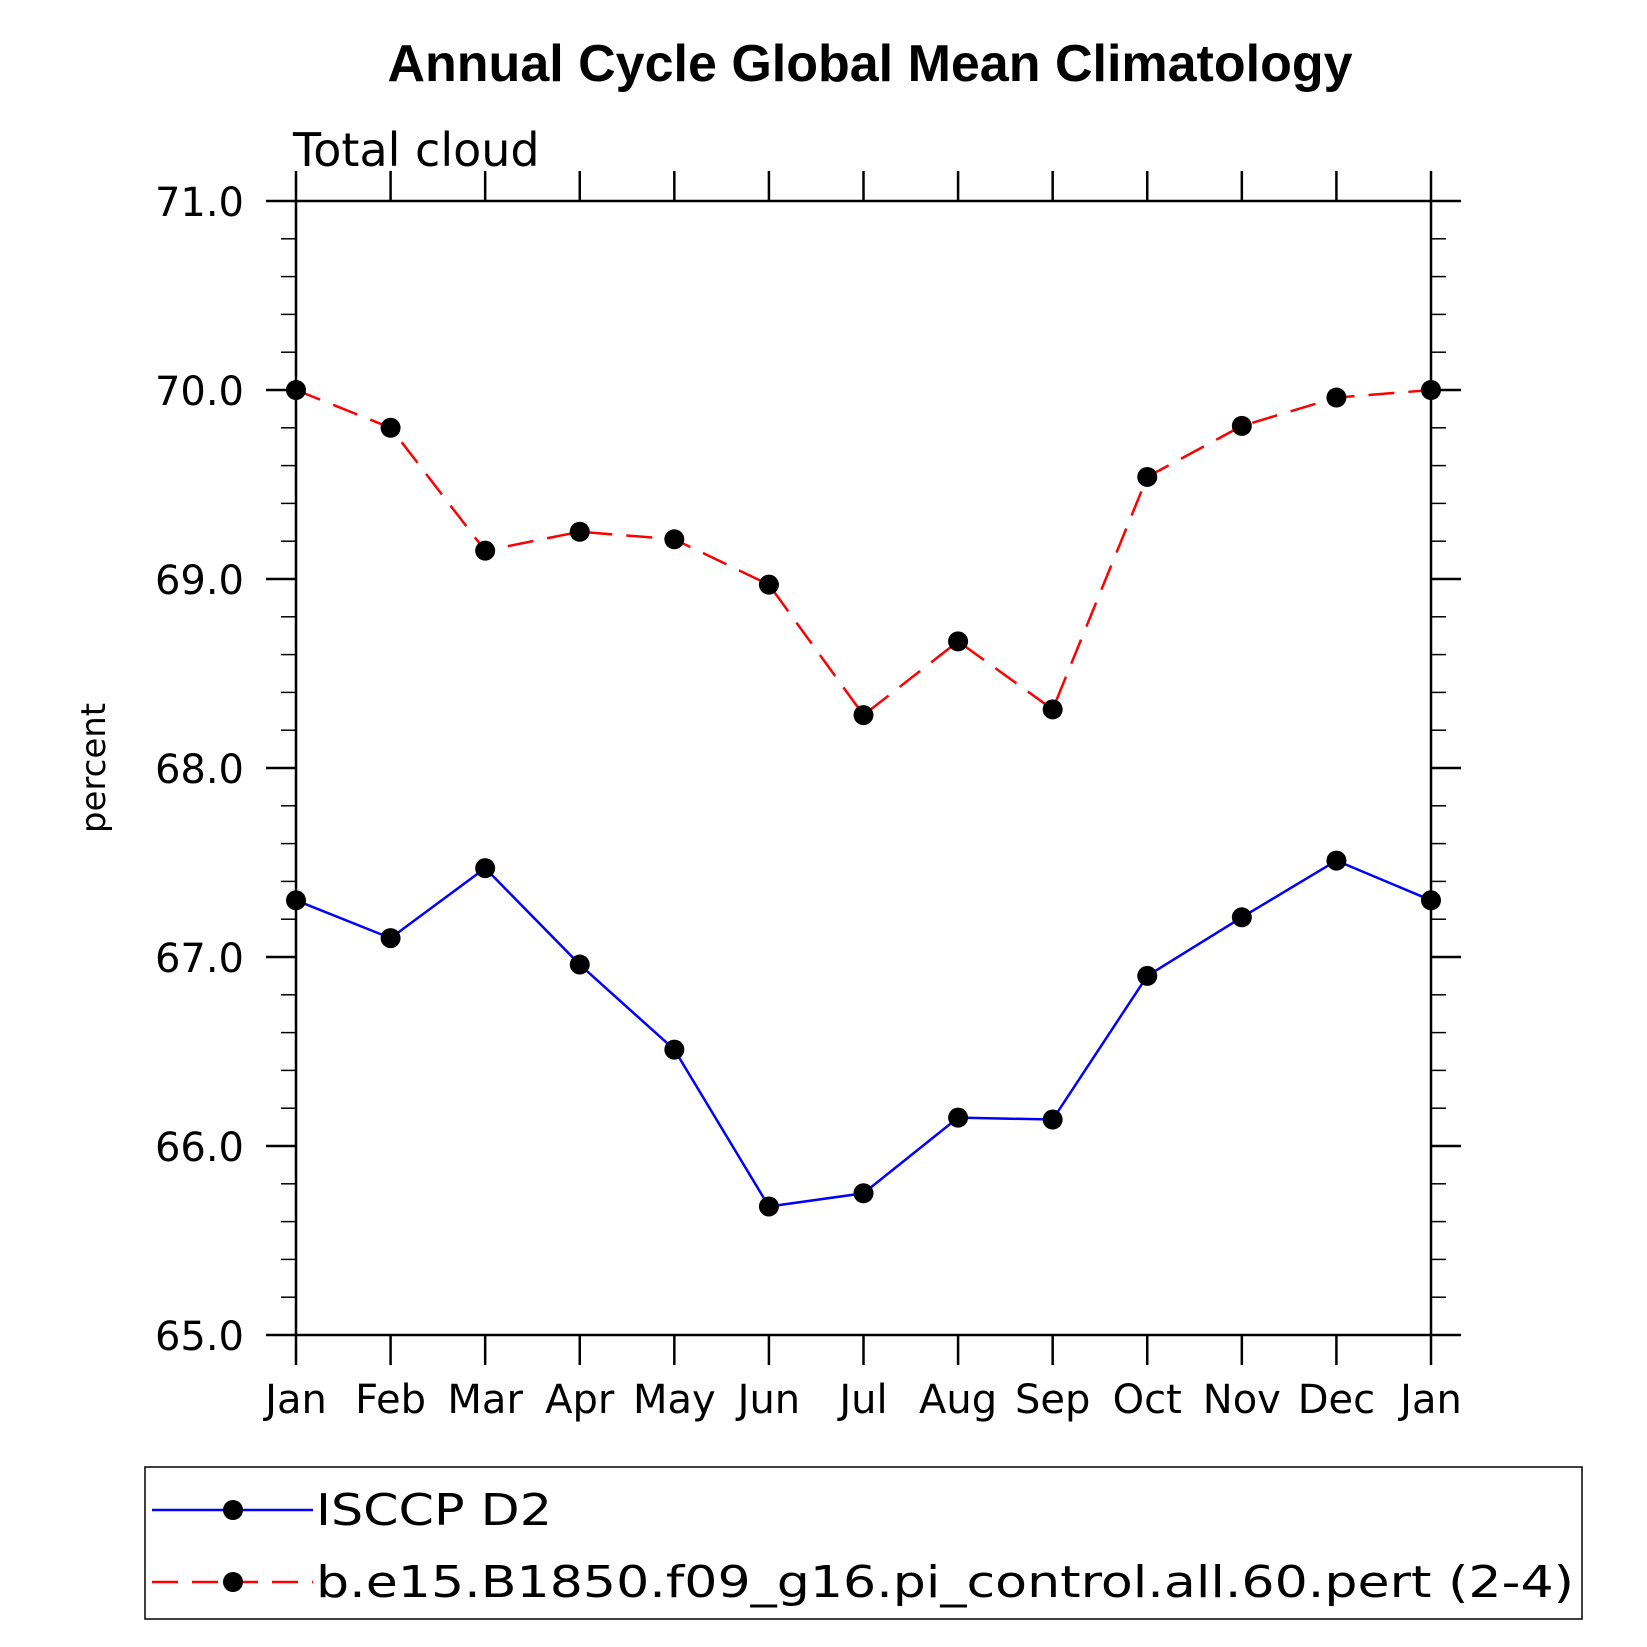  I want to click on x-tick-label: Nov, so click(1242, 1400).